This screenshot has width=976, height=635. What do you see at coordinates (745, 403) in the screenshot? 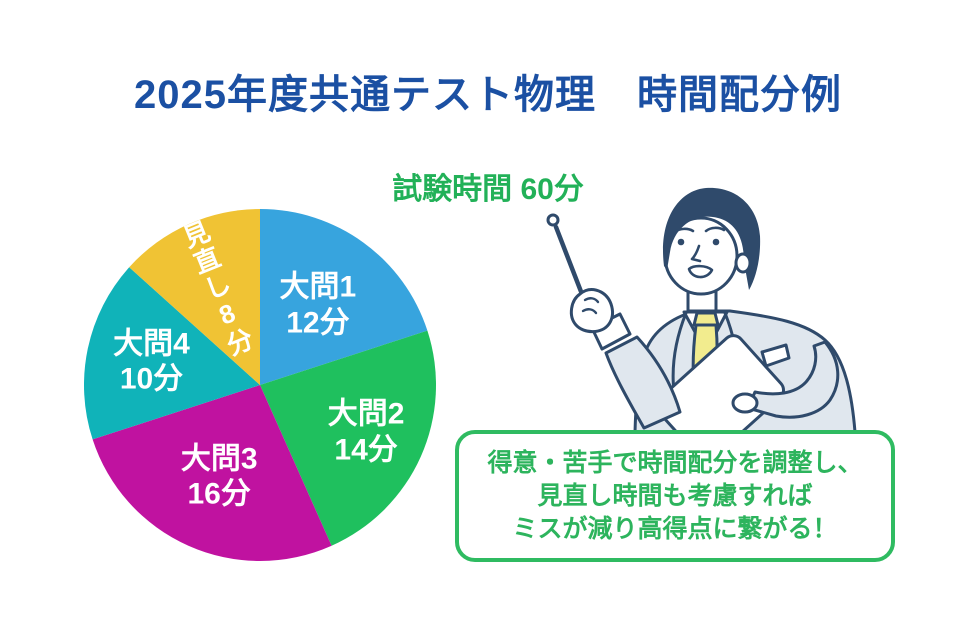
I see `right-hand` at bounding box center [745, 403].